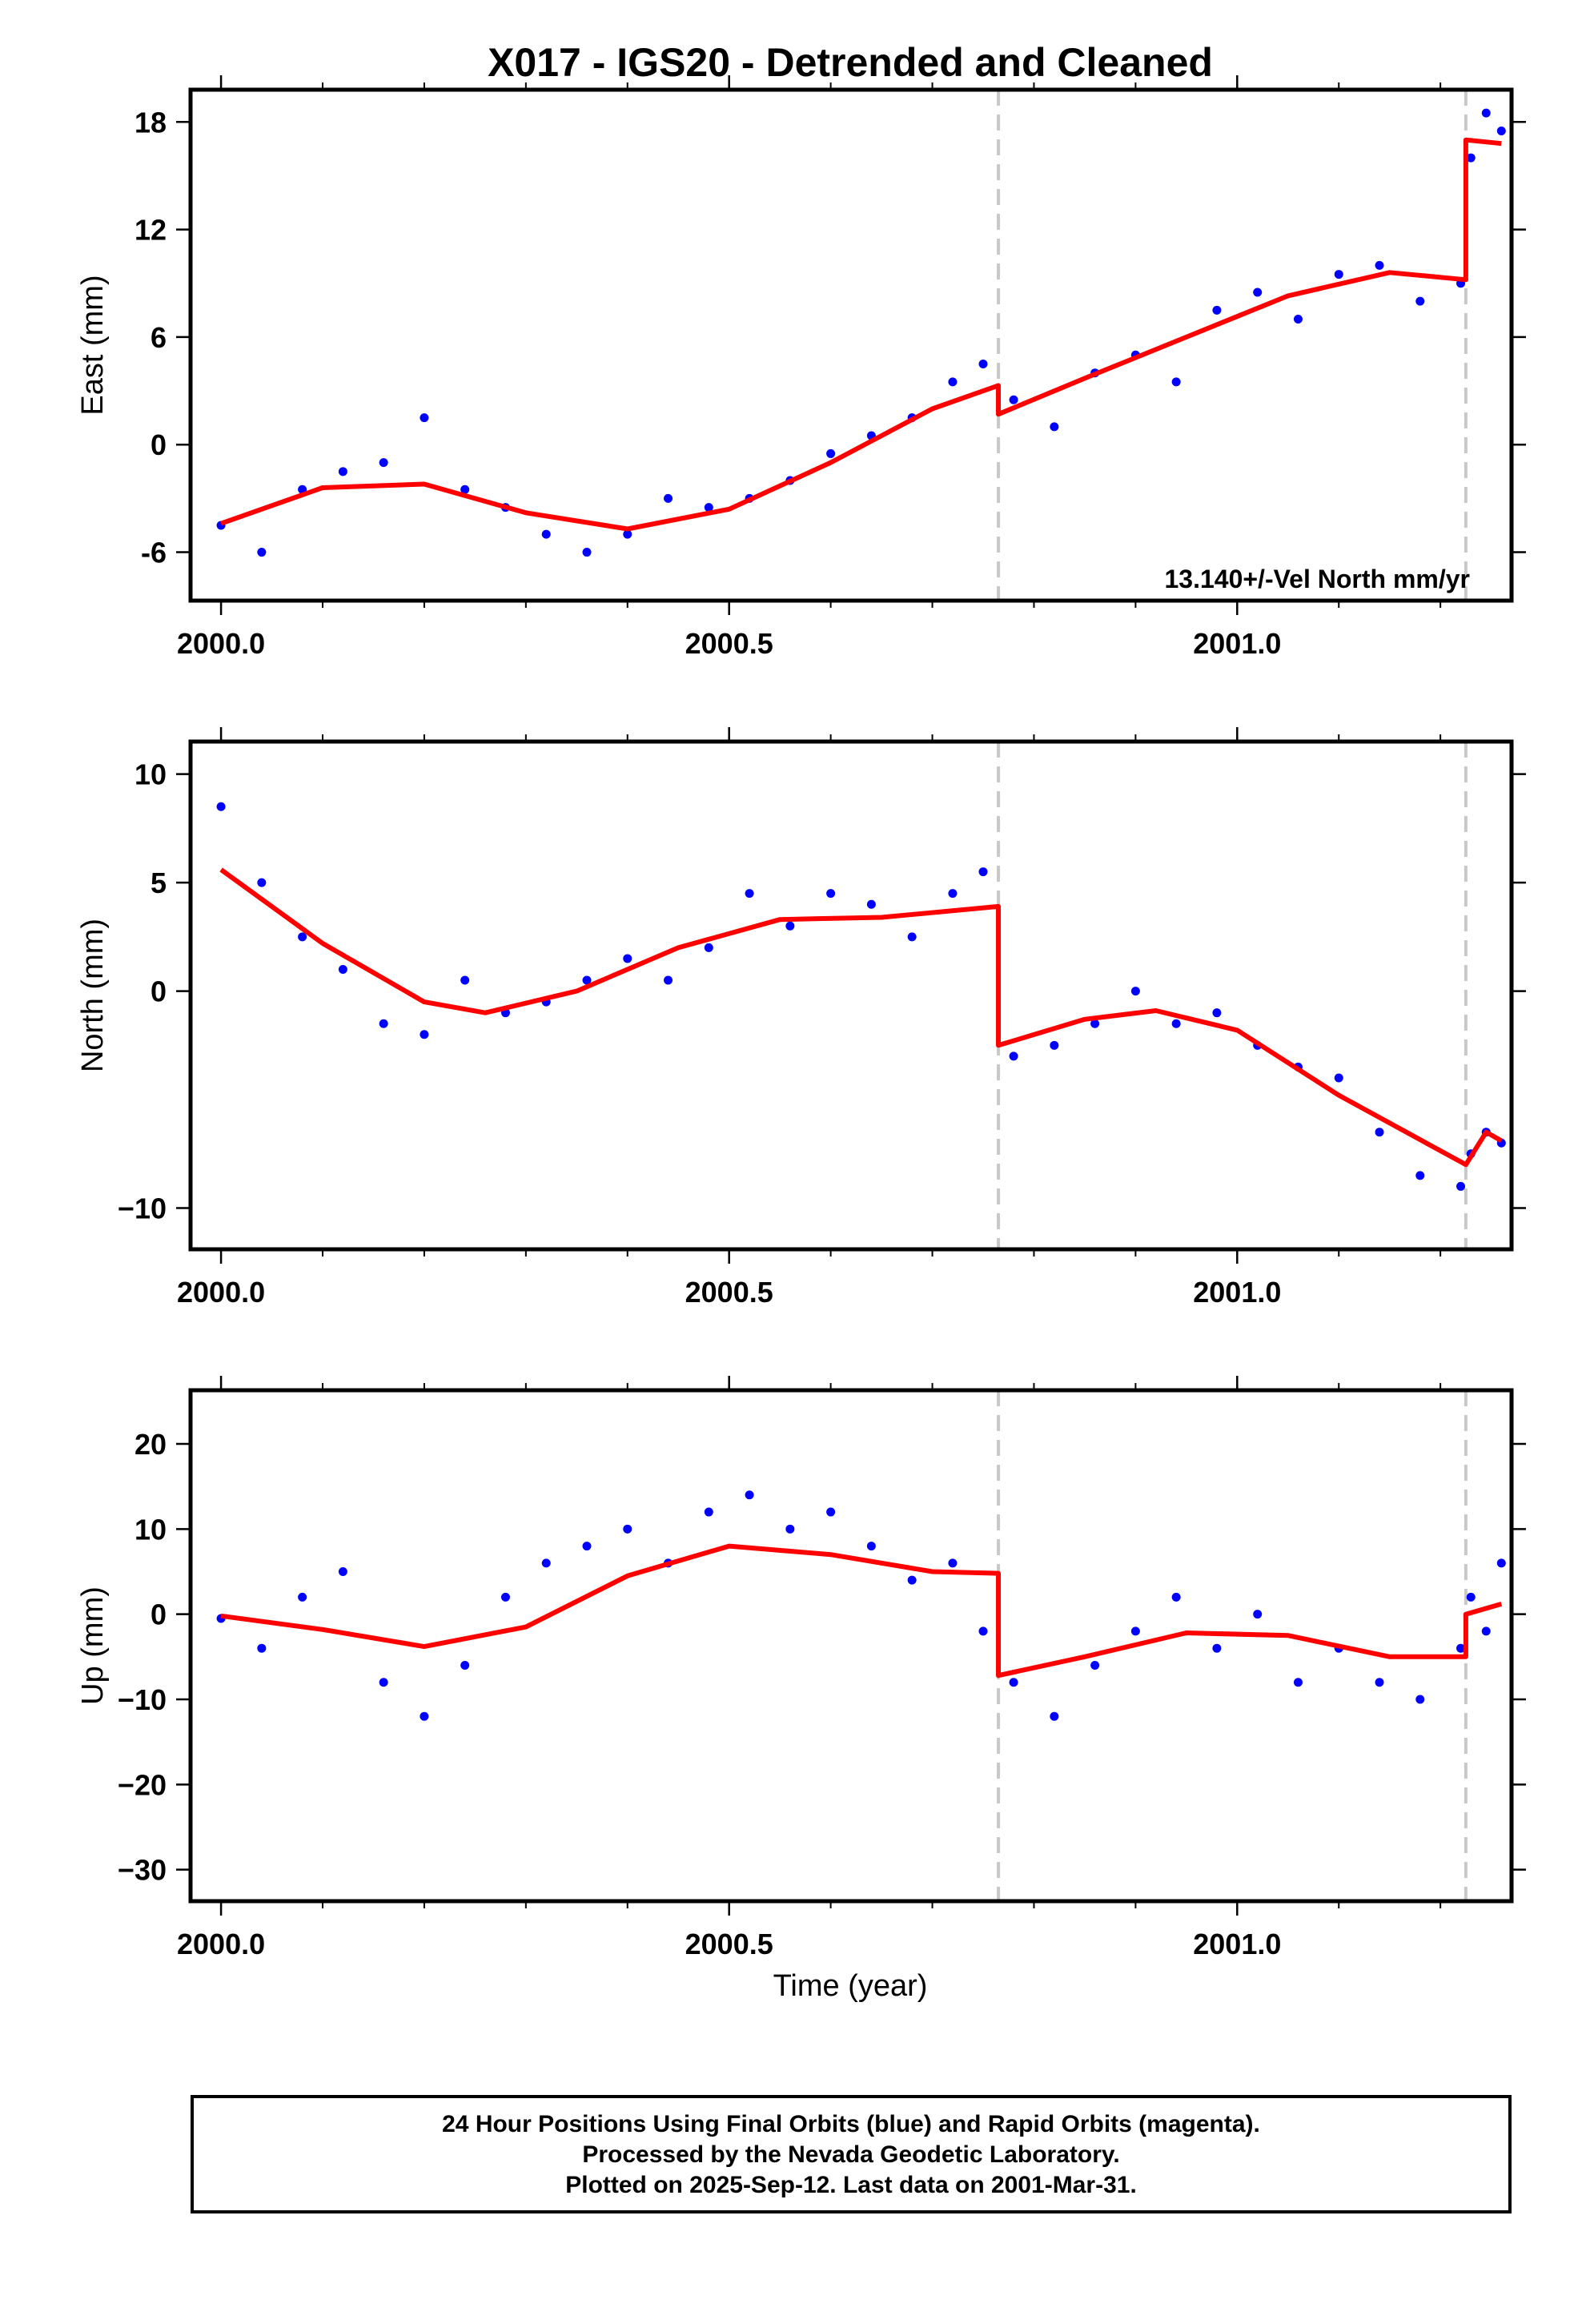 The width and height of the screenshot is (1582, 2324). I want to click on velocity-annotation: 13.140+/-Vel North mm/yr, so click(1317, 579).